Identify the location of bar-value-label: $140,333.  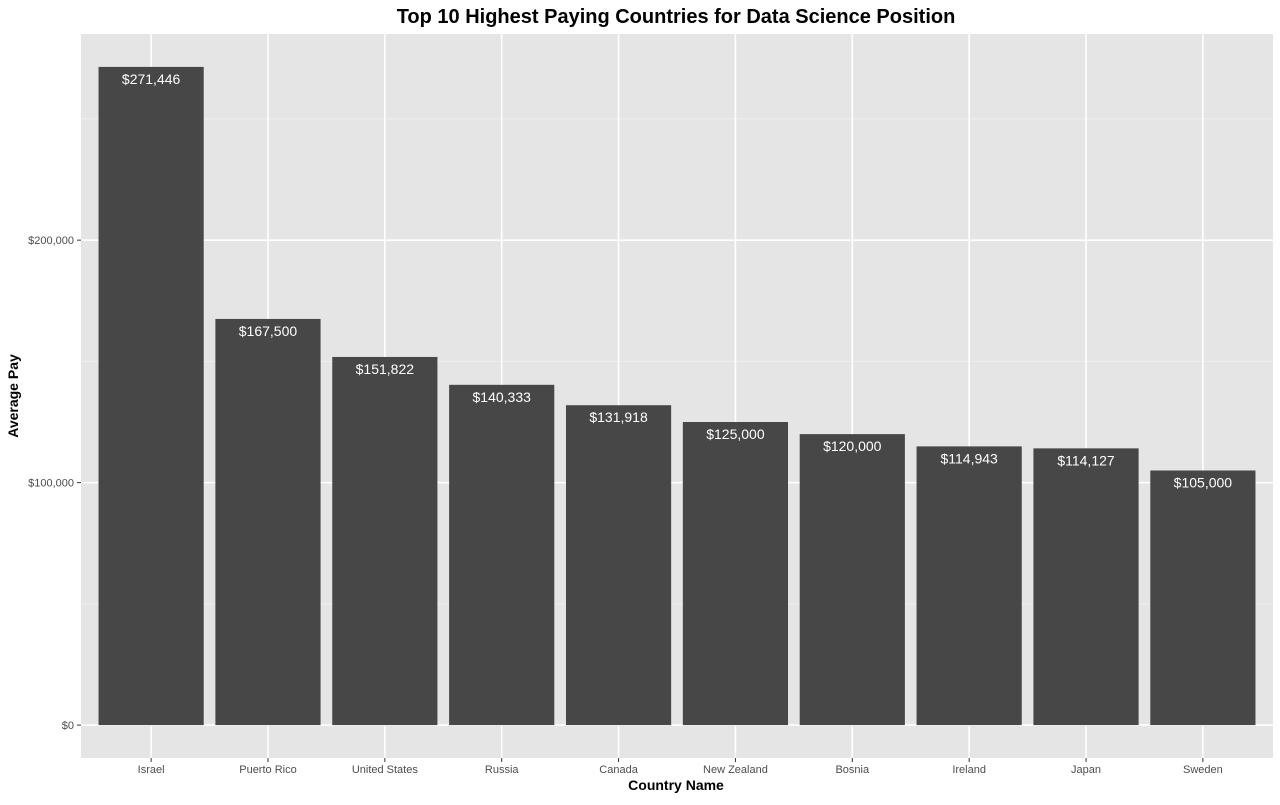
(502, 397).